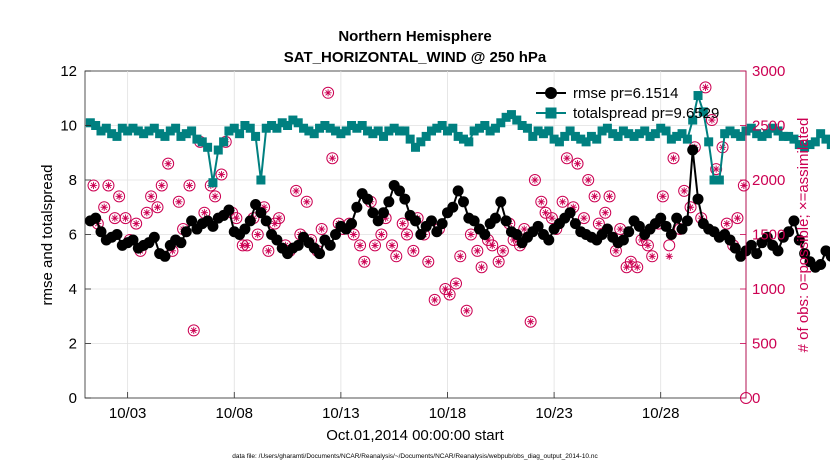  I want to click on legend-spread-label: totalspread pr=9.6529, so click(646, 113).